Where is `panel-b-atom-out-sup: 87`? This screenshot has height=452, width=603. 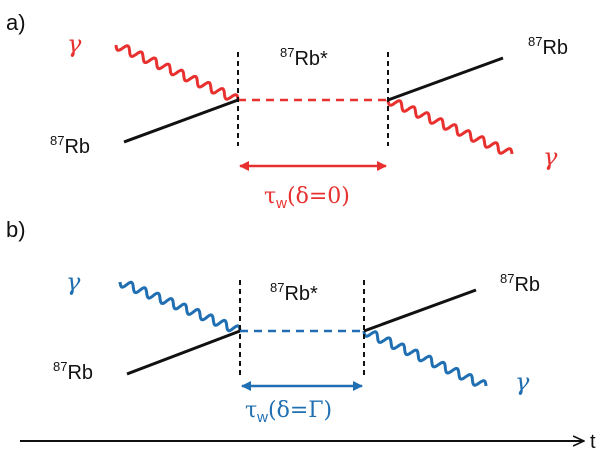
panel-b-atom-out-sup: 87 is located at coordinates (507, 278).